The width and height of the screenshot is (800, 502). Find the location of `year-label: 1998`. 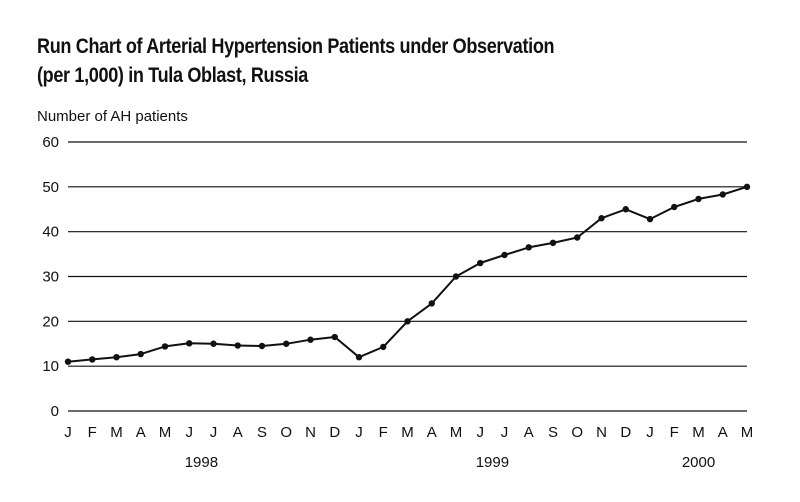

year-label: 1998 is located at coordinates (201, 462).